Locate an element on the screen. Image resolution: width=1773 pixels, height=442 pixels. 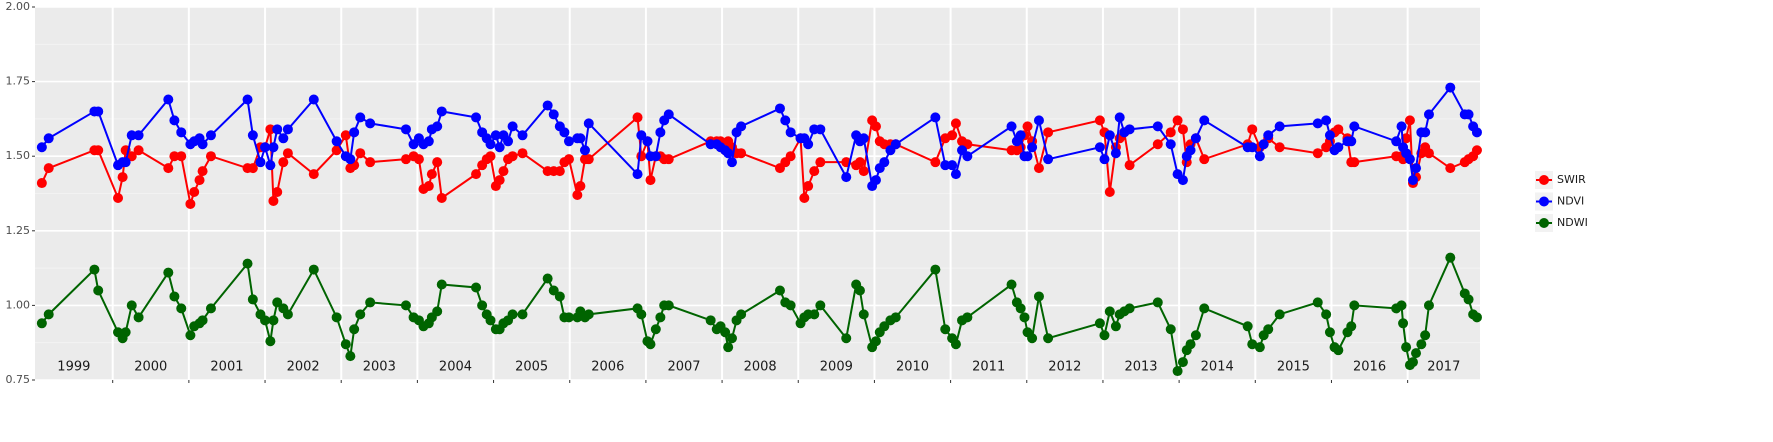
year-label: 2009 is located at coordinates (836, 367).